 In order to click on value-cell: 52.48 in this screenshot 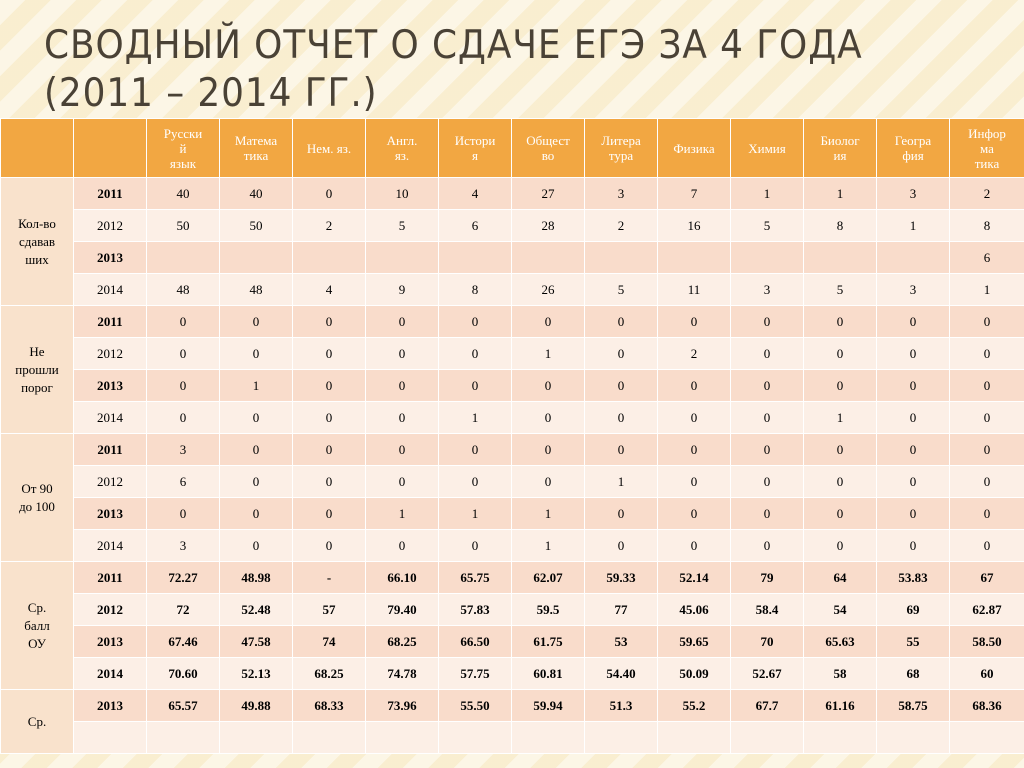, I will do `click(256, 609)`.